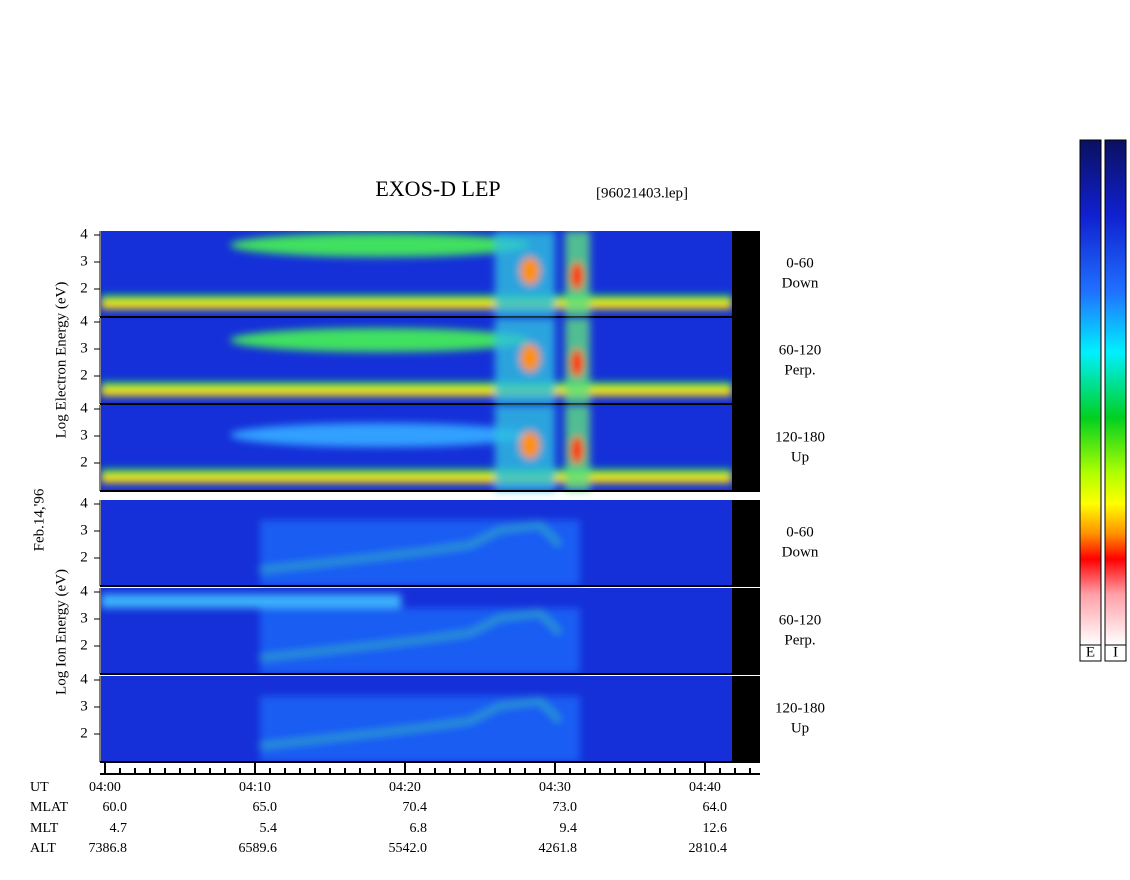  I want to click on row-value: 6.8, so click(419, 828).